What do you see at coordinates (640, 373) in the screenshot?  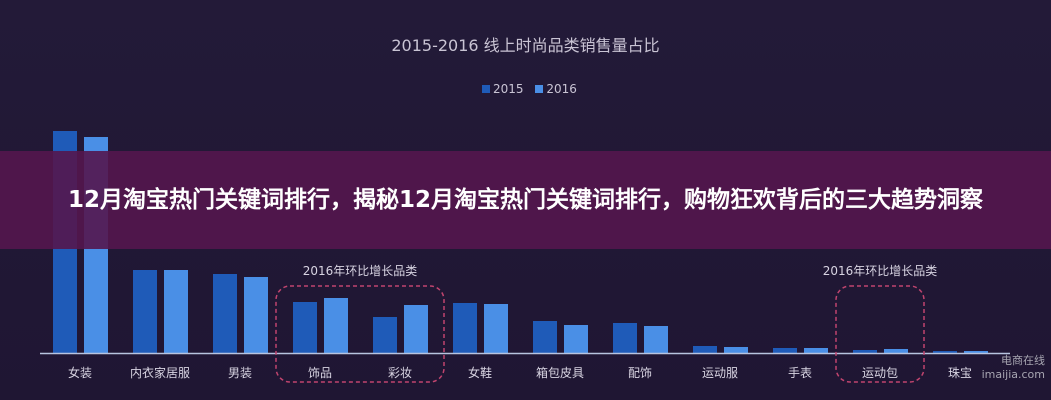 I see `x-tick-label: 配饰` at bounding box center [640, 373].